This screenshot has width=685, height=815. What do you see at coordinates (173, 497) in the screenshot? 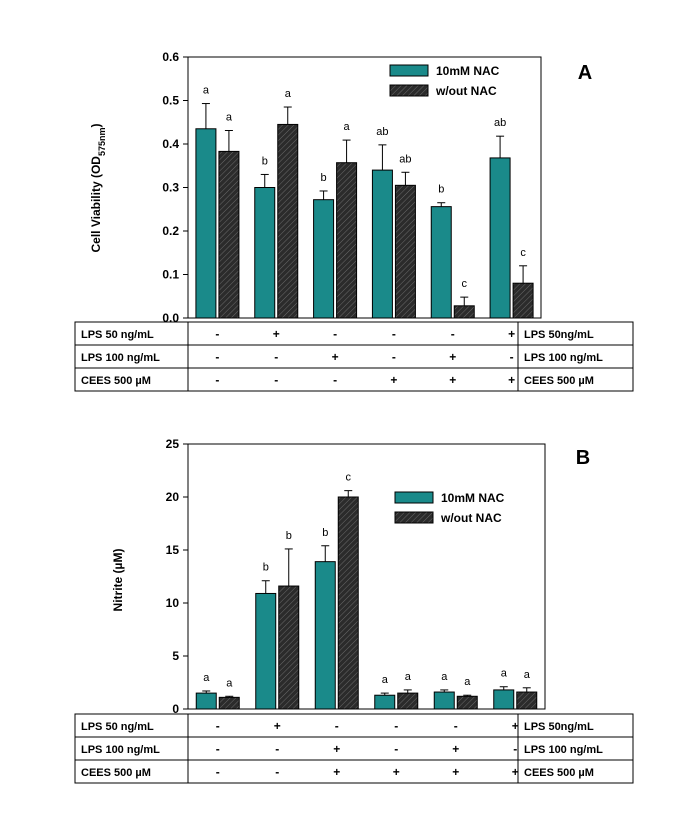
I see `panel-b-y-tick-label: 20` at bounding box center [173, 497].